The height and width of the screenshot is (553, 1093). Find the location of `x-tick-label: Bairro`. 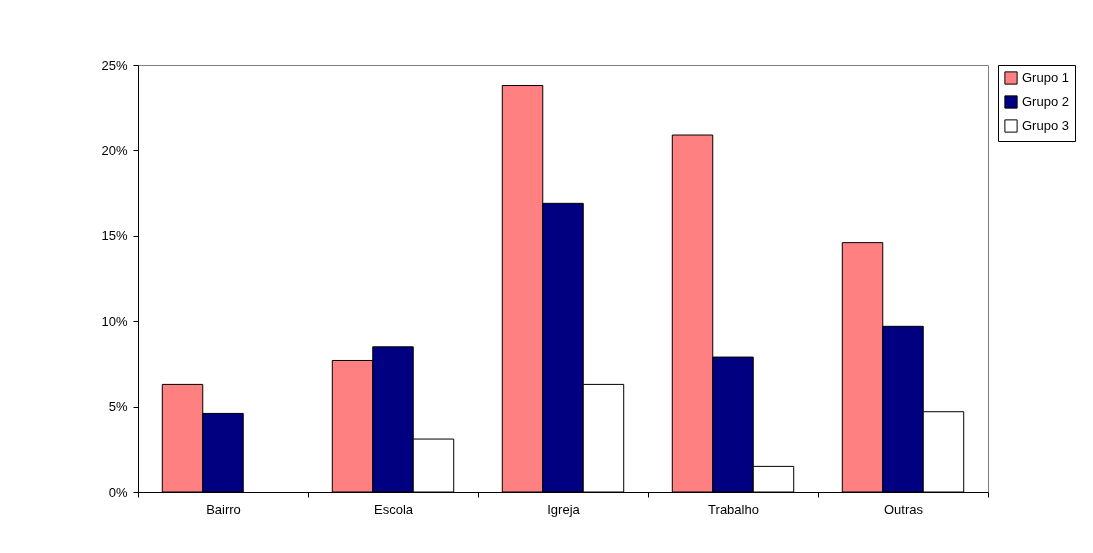

x-tick-label: Bairro is located at coordinates (223, 509).